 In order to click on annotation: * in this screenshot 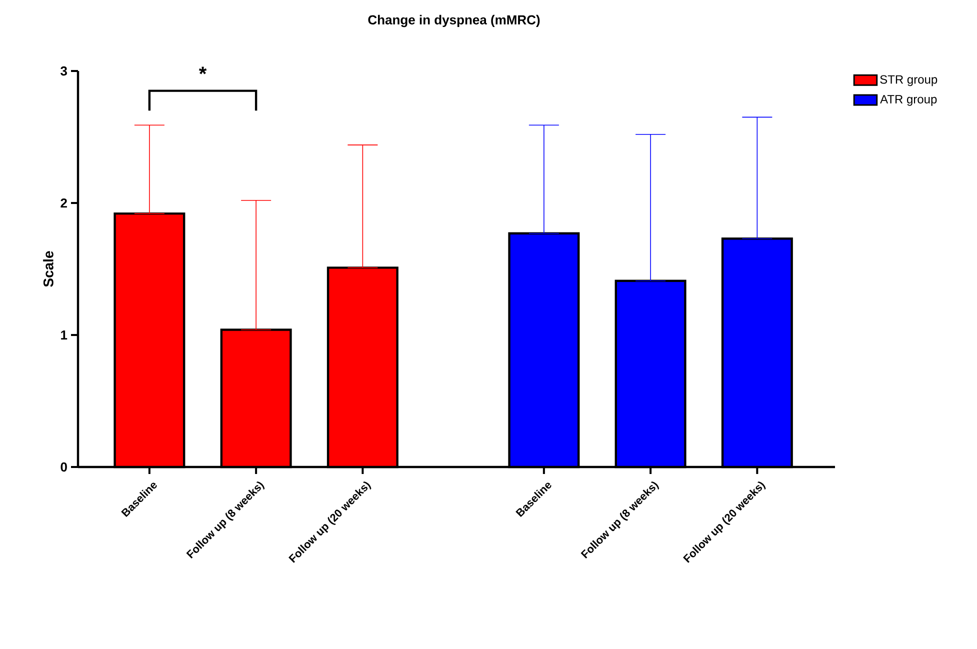, I will do `click(202, 70)`.